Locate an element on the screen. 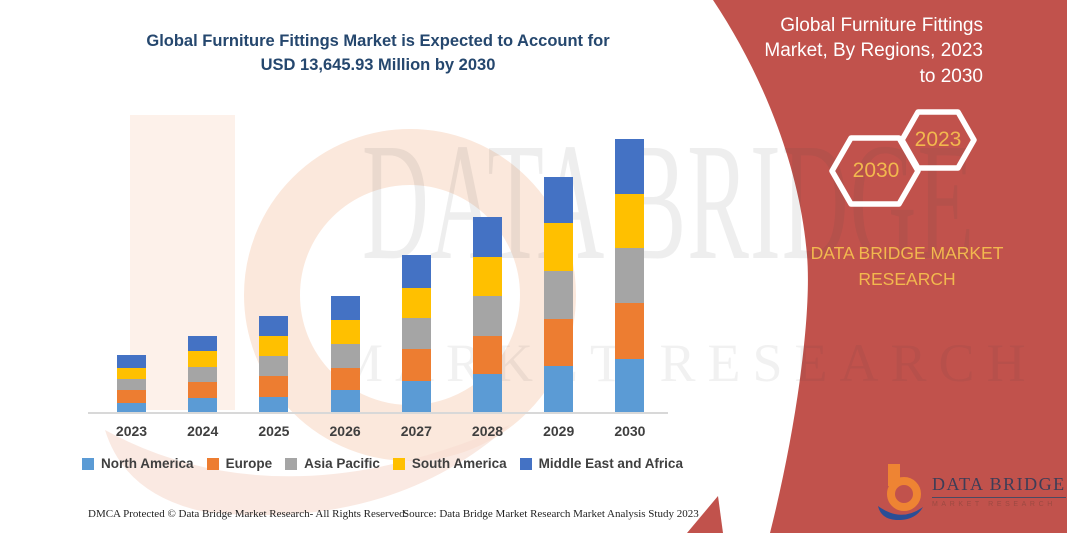 Image resolution: width=1067 pixels, height=533 pixels. legend-label: Europe is located at coordinates (249, 463).